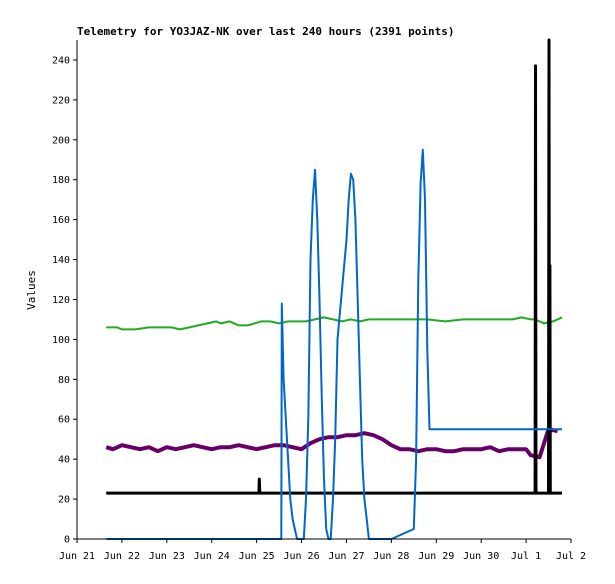 Image resolution: width=615 pixels, height=584 pixels. I want to click on y-tick-label: 180, so click(61, 180).